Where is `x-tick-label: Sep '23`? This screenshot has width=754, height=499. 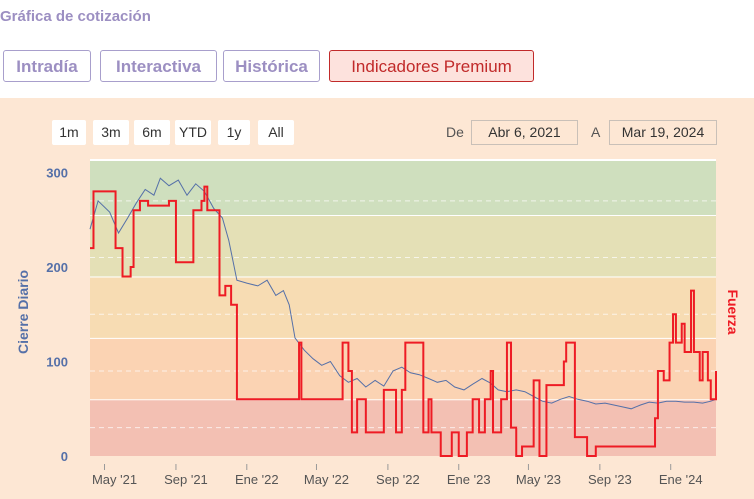
x-tick-label: Sep '23 is located at coordinates (610, 479).